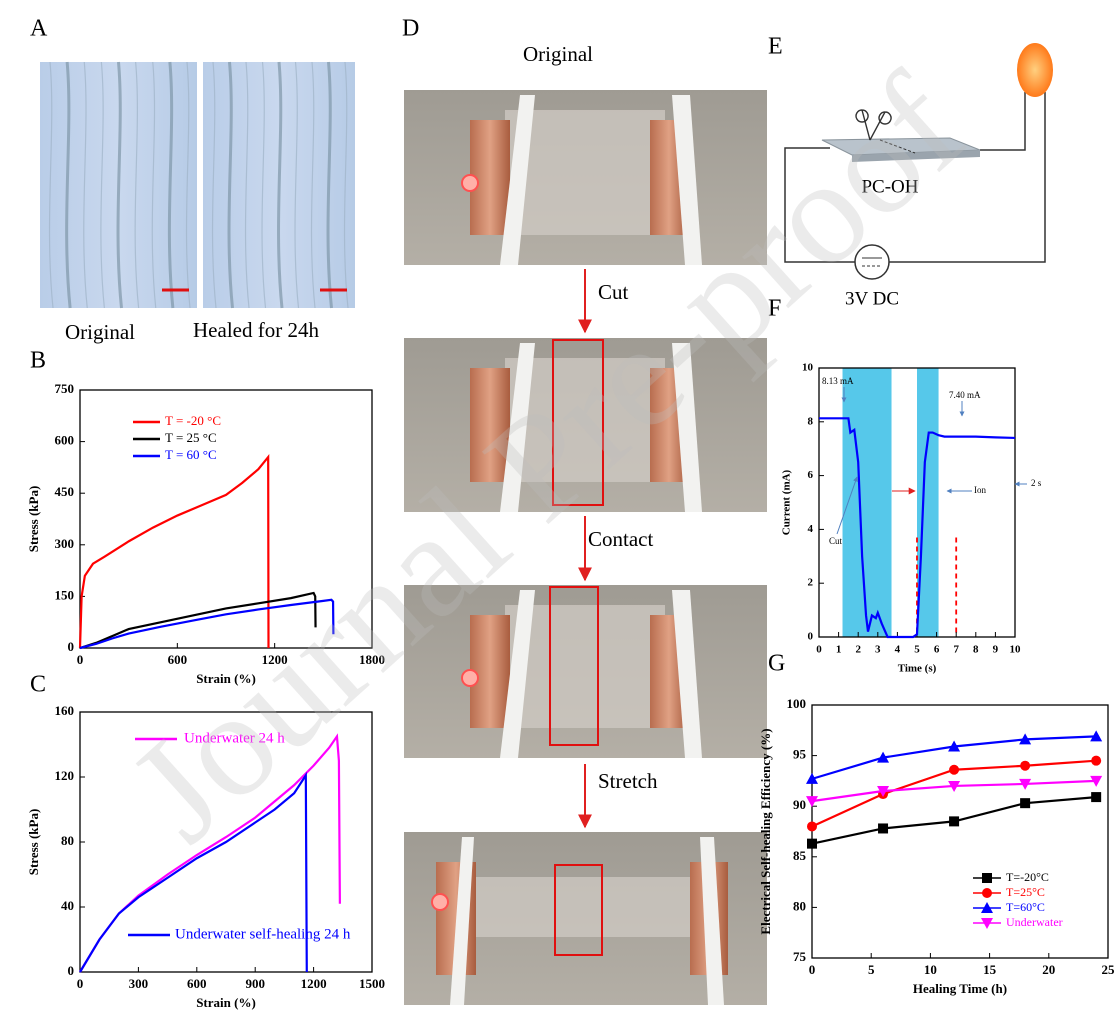  What do you see at coordinates (956, 650) in the screenshot?
I see `x-tick-label: 7` at bounding box center [956, 650].